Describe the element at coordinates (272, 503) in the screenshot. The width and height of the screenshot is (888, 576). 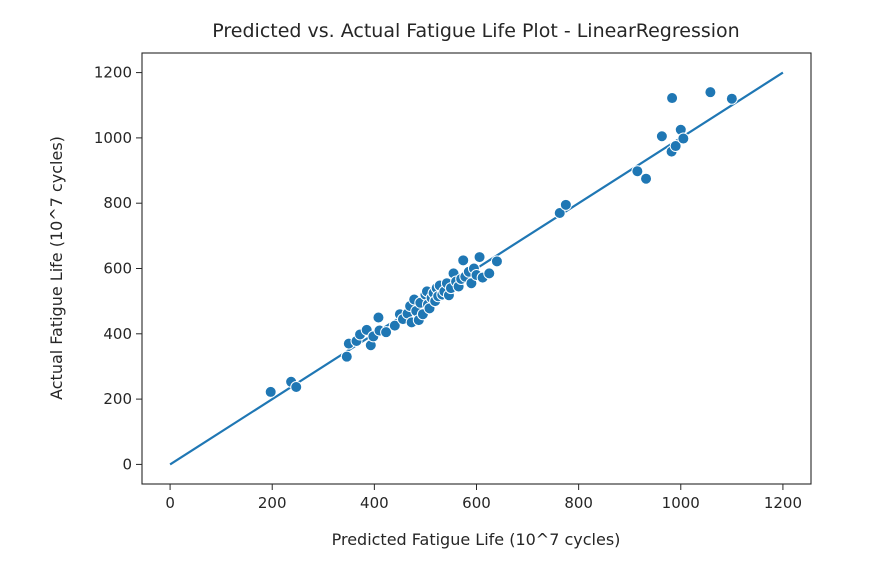
I see `x-tick-label: 200` at that location.